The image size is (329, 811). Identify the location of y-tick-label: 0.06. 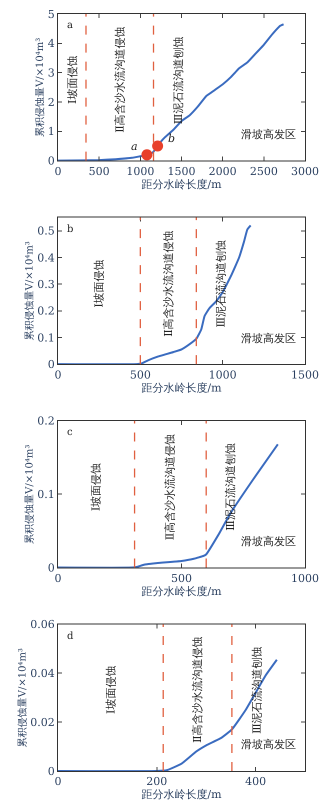
(42, 625).